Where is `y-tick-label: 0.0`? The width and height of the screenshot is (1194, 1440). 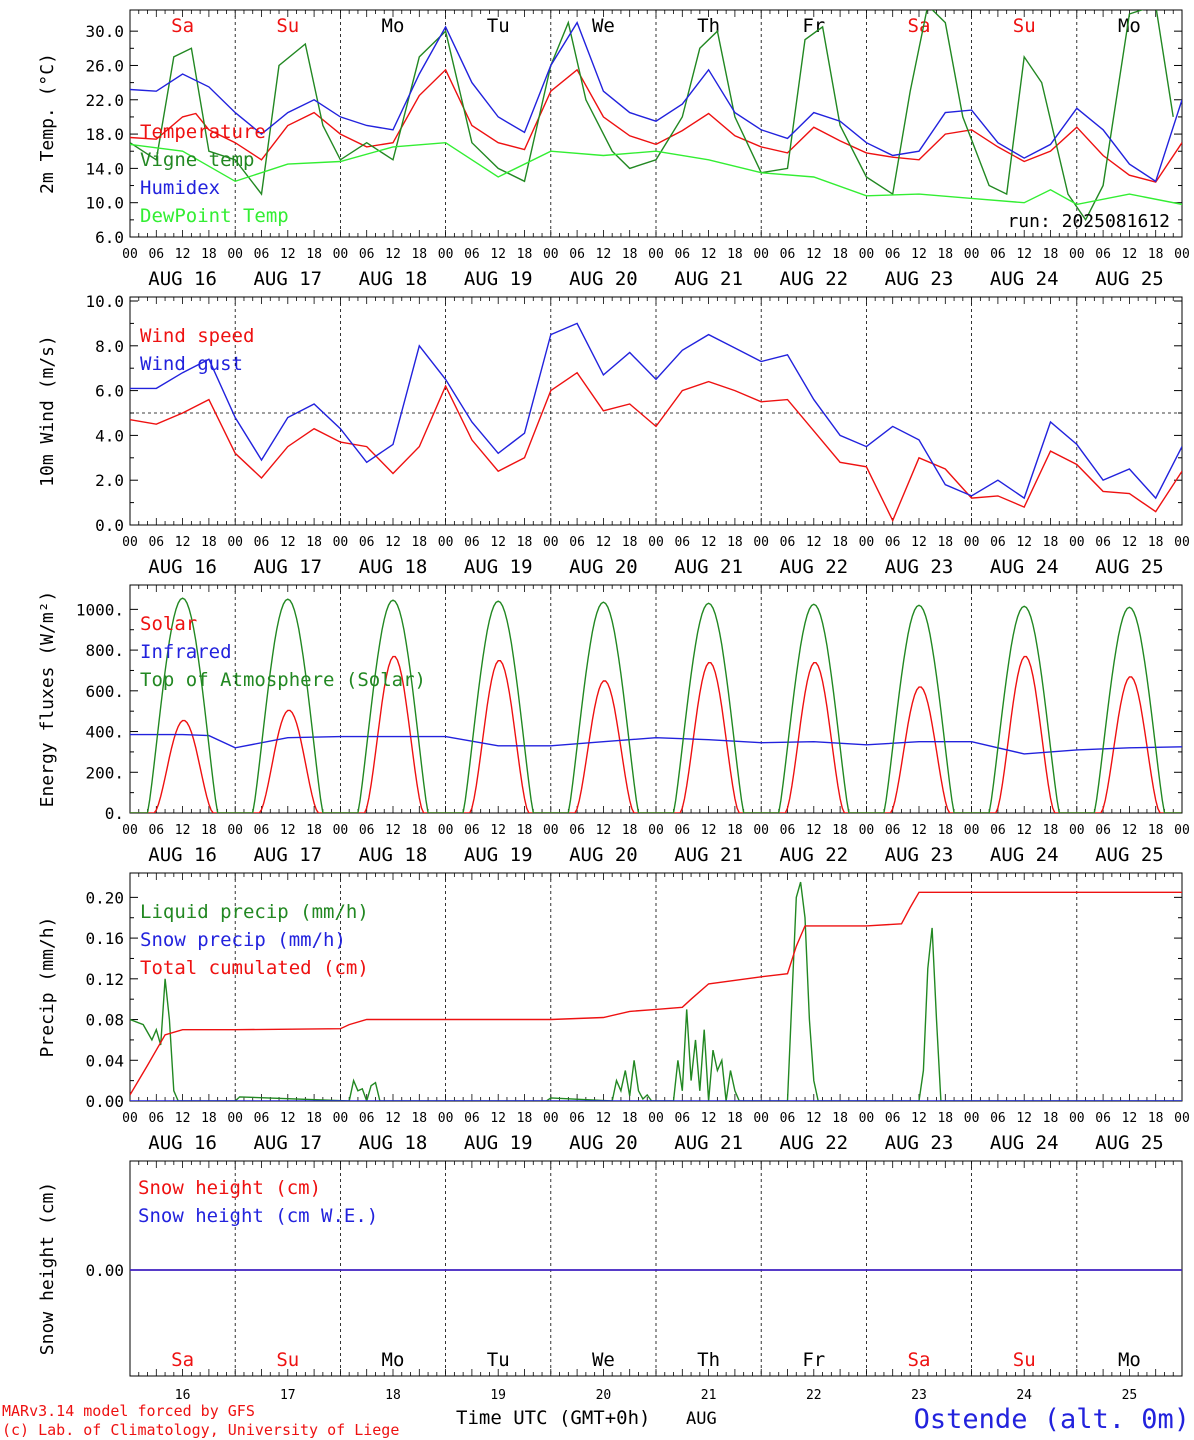
y-tick-label: 0.0 is located at coordinates (109, 525).